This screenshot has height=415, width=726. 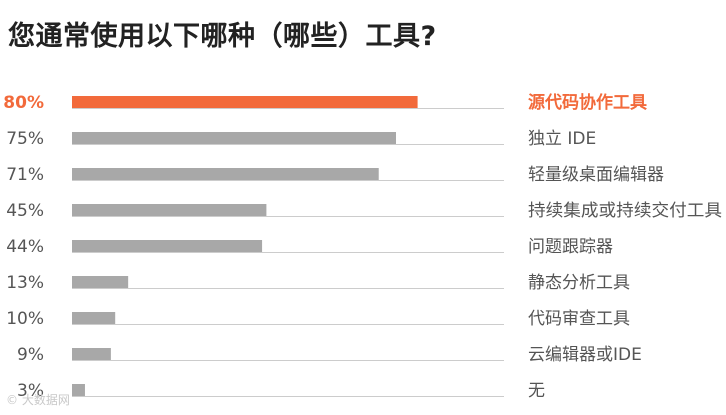 I want to click on category-label: 源代码协作工具, so click(x=587, y=102).